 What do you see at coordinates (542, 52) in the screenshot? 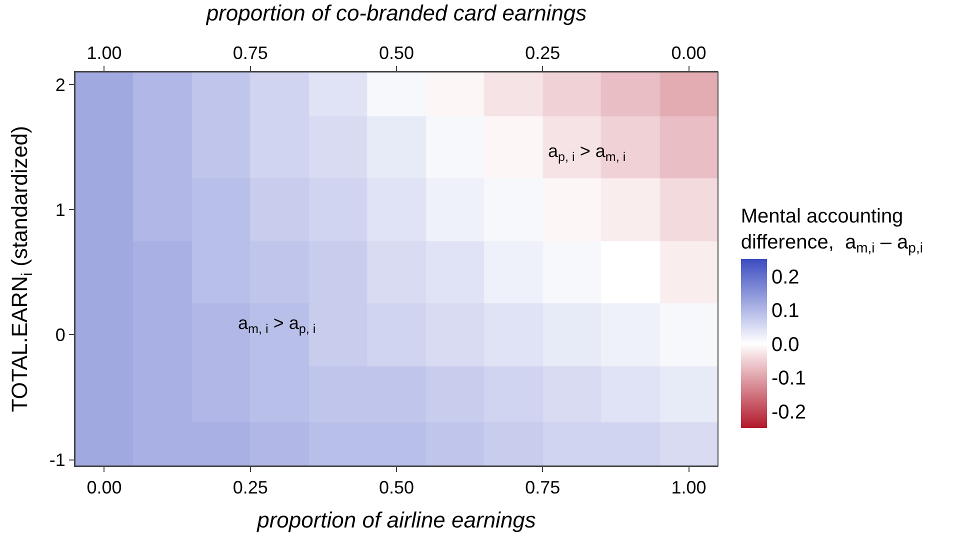
I see `x2-tick-label: 0.25` at bounding box center [542, 52].